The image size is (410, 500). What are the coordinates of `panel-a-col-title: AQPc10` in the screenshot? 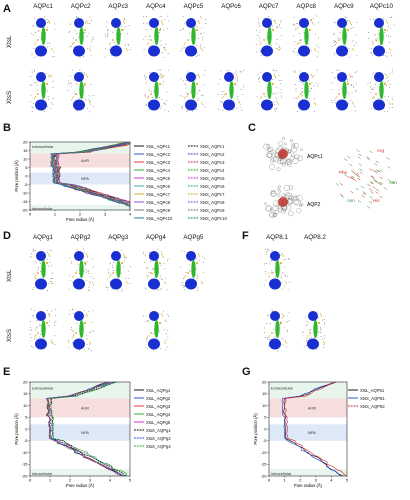 It's located at (381, 6).